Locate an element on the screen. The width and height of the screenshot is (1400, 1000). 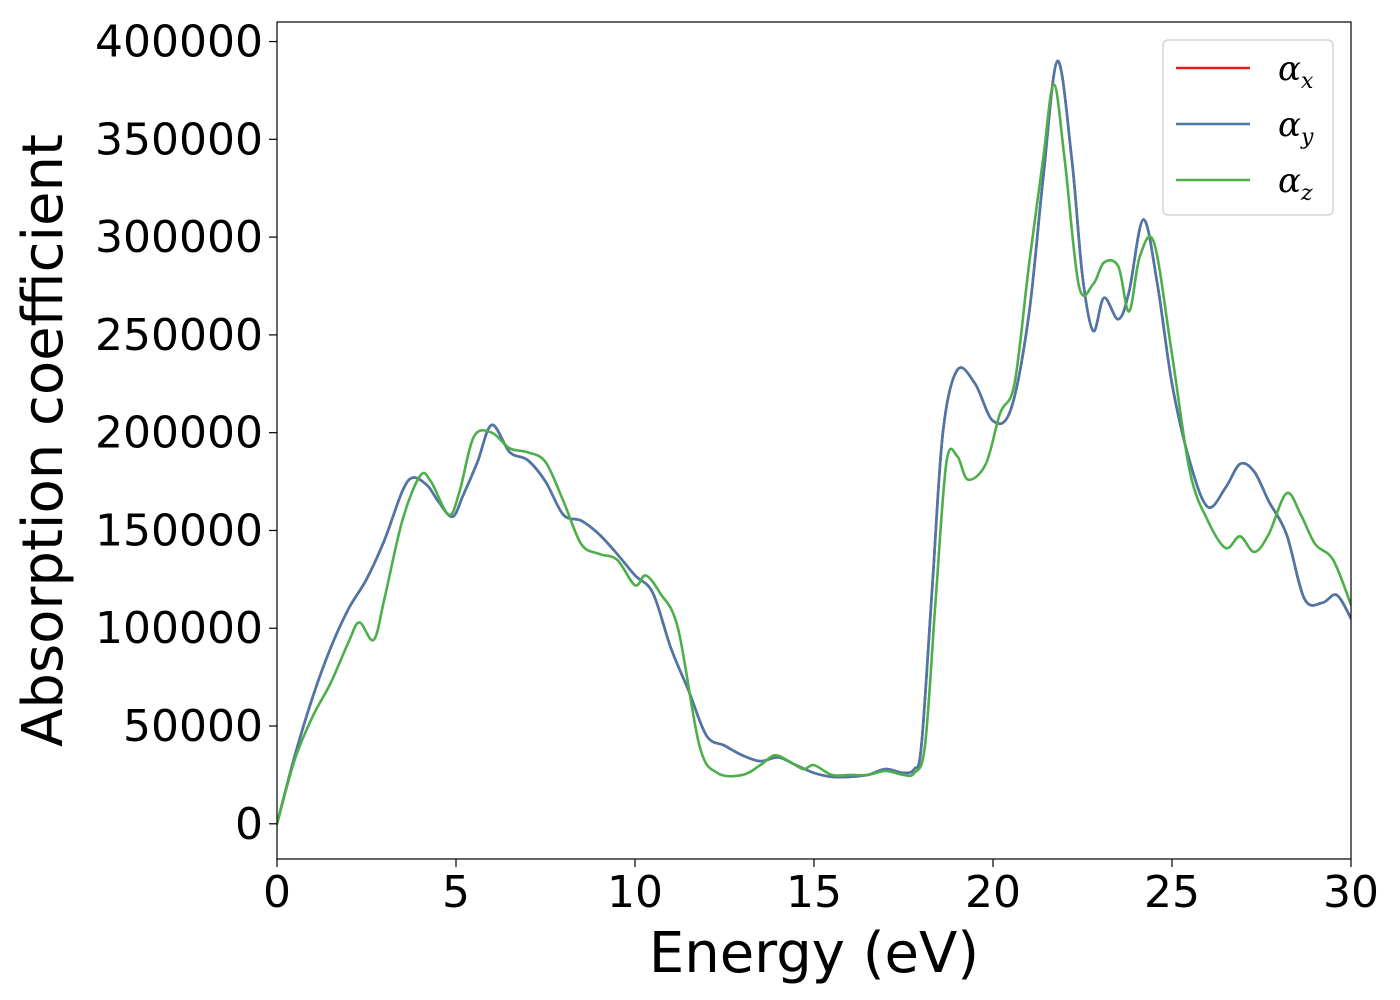
x-tick-label: 0 is located at coordinates (277, 892).